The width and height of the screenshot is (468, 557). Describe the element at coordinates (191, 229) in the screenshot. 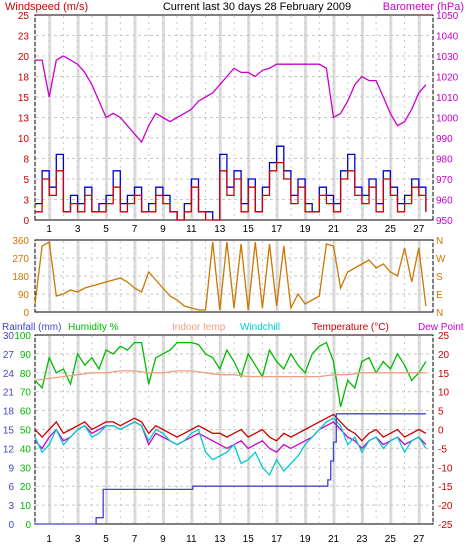

I see `x-tick-label: 11` at that location.